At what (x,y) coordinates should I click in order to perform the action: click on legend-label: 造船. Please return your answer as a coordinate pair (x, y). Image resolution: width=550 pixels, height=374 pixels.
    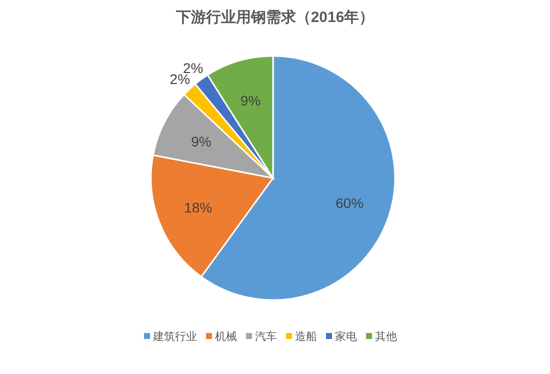
    Looking at the image, I should click on (306, 336).